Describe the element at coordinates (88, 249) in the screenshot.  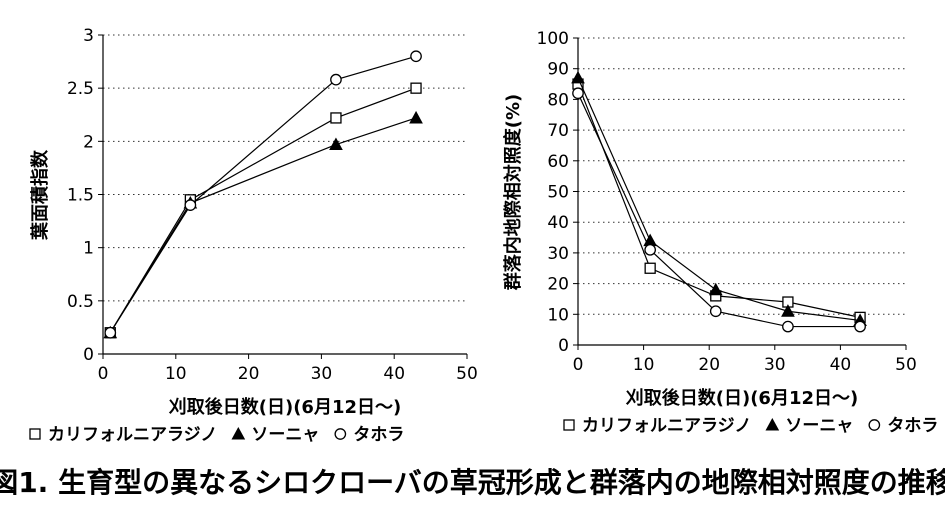
I see `y-tick-label: 1` at that location.